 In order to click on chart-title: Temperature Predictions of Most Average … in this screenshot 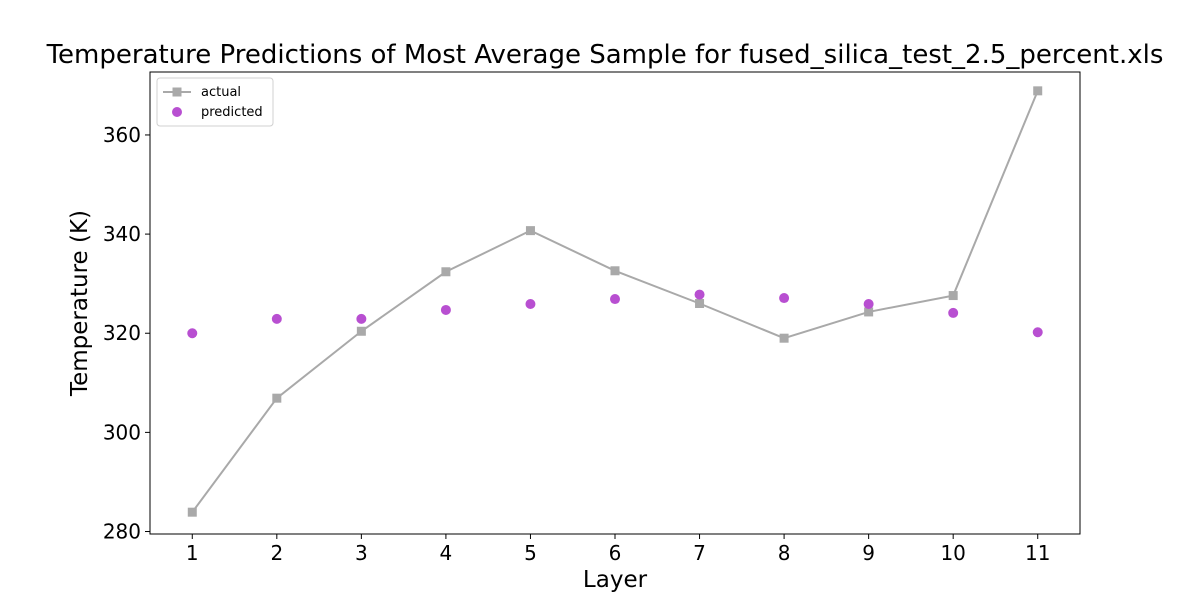, I will do `click(605, 55)`.